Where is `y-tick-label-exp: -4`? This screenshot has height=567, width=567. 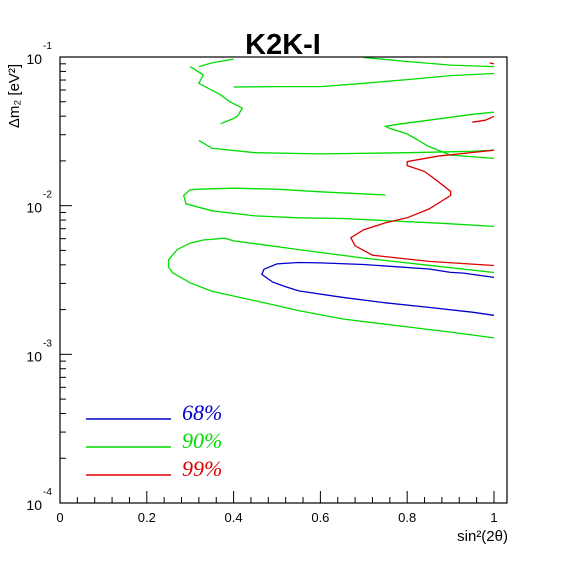
y-tick-label-exp: -4 is located at coordinates (47, 492).